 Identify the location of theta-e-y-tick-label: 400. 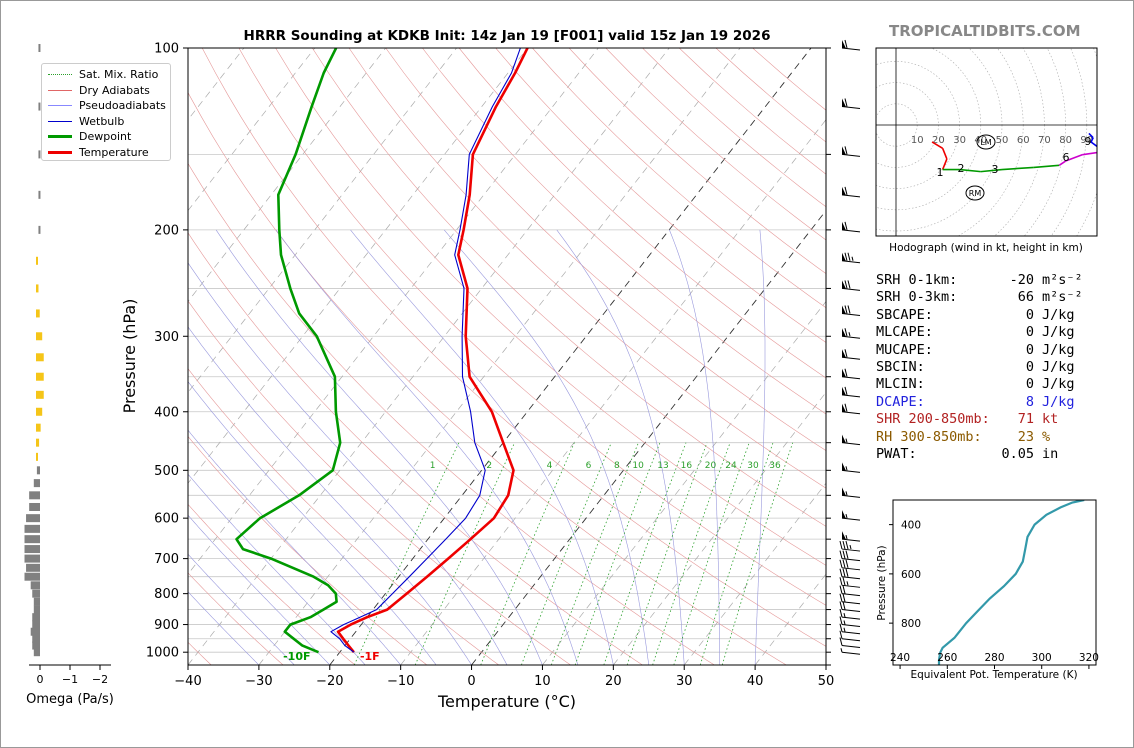
(911, 526).